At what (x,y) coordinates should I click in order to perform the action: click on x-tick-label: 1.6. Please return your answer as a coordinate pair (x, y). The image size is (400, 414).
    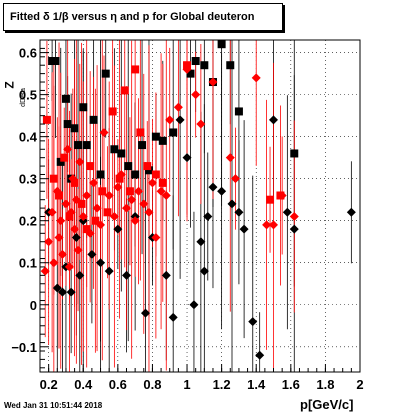
    Looking at the image, I should click on (291, 384).